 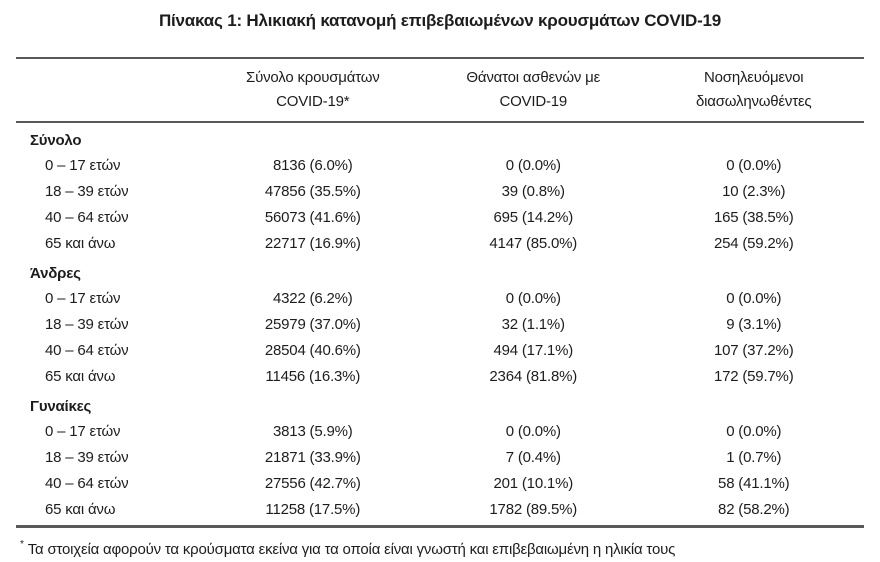 What do you see at coordinates (313, 509) in the screenshot?
I see `cases-cell: 11258 (17.5%)` at bounding box center [313, 509].